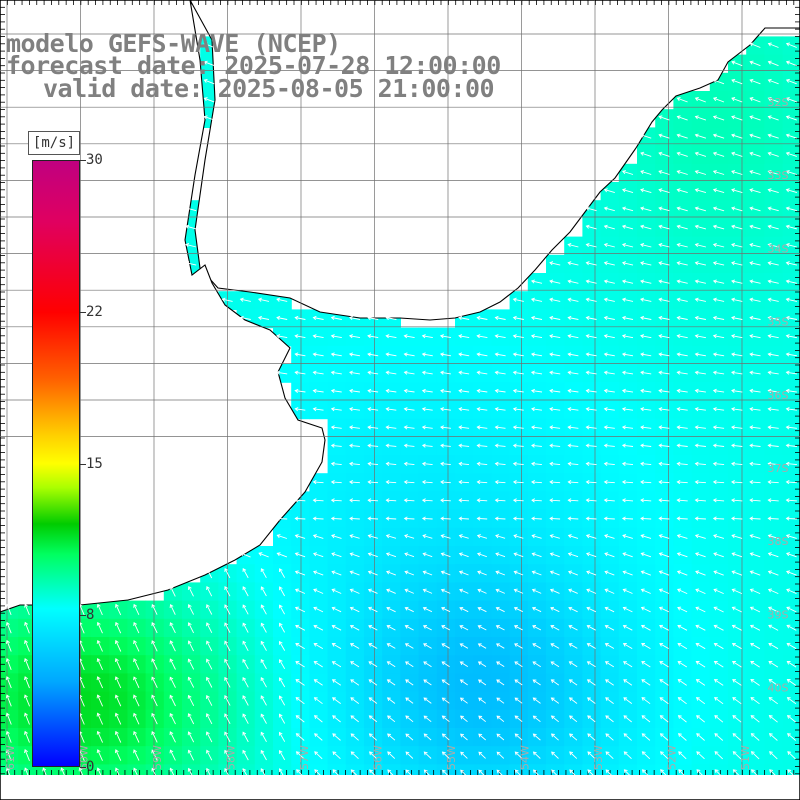 The width and height of the screenshot is (800, 800). I want to click on colorbar-tick-mark, so click(83, 767).